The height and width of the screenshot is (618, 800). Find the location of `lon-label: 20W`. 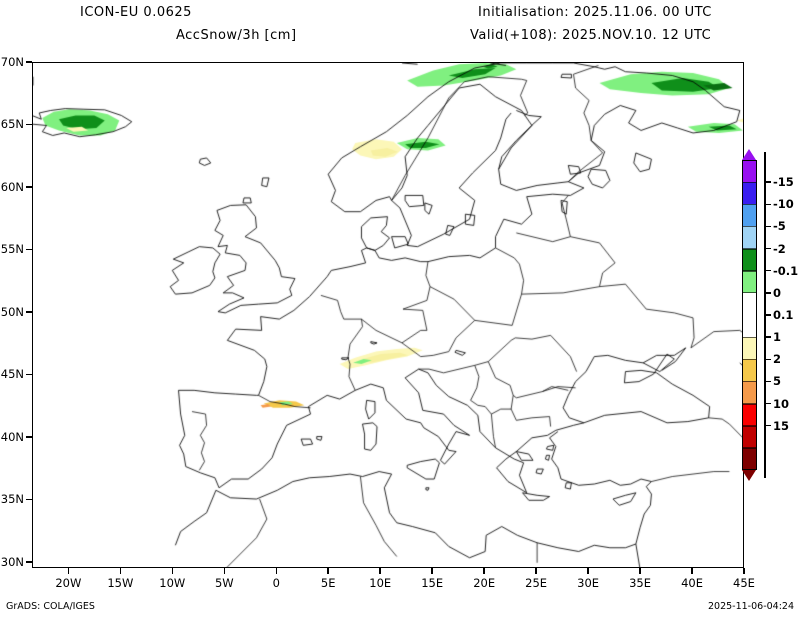

lon-label: 20W is located at coordinates (68, 583).